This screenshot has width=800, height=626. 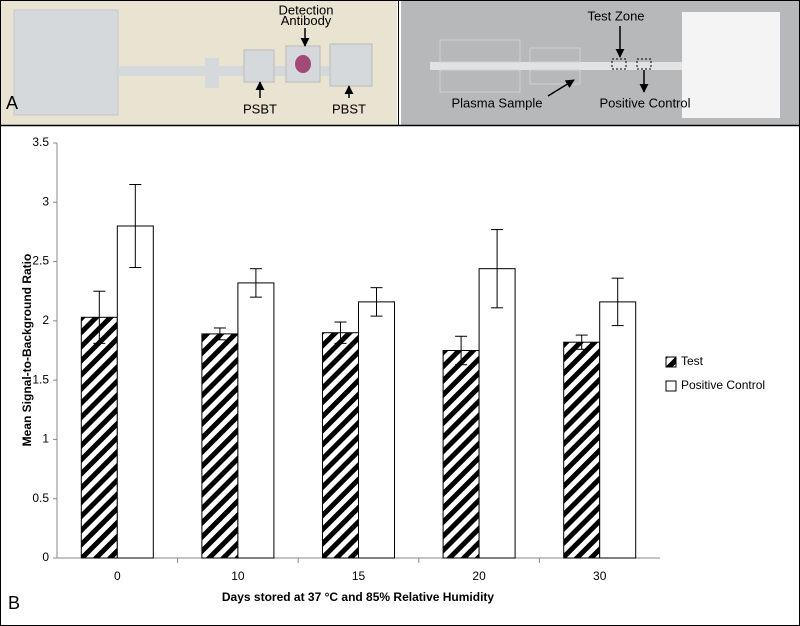 What do you see at coordinates (40, 379) in the screenshot?
I see `y-tick-label: 1.5` at bounding box center [40, 379].